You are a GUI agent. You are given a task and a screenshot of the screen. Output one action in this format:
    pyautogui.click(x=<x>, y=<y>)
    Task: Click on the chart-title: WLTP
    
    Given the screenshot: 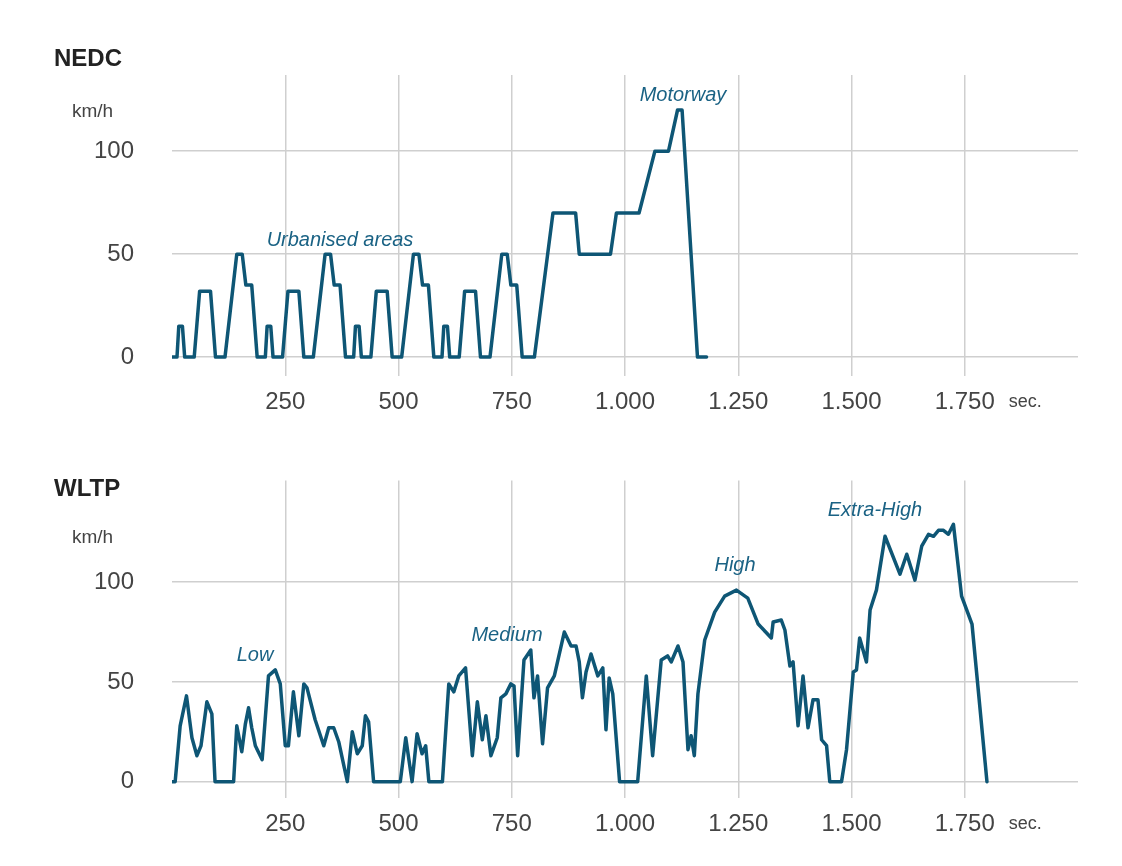 What is the action you would take?
    pyautogui.click(x=87, y=488)
    